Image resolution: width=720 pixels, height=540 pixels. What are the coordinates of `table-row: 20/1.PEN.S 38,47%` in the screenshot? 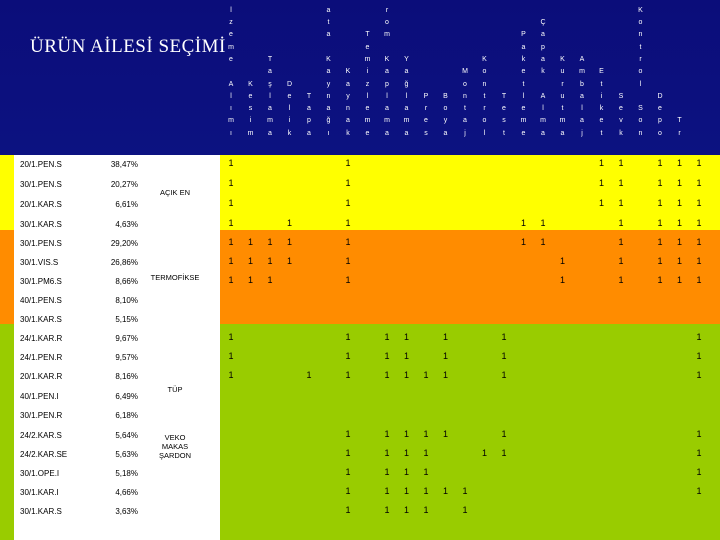 It's located at (117, 164).